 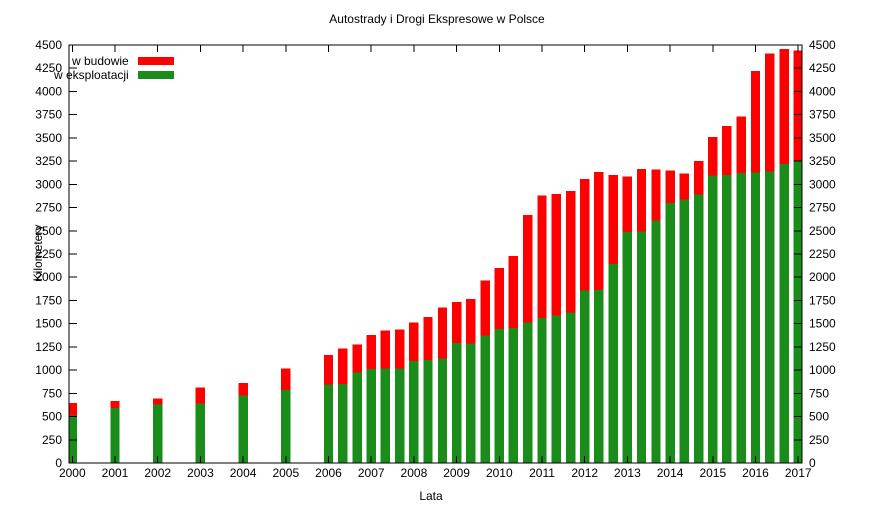 What do you see at coordinates (48, 115) in the screenshot?
I see `y-tick-label-left: 3750` at bounding box center [48, 115].